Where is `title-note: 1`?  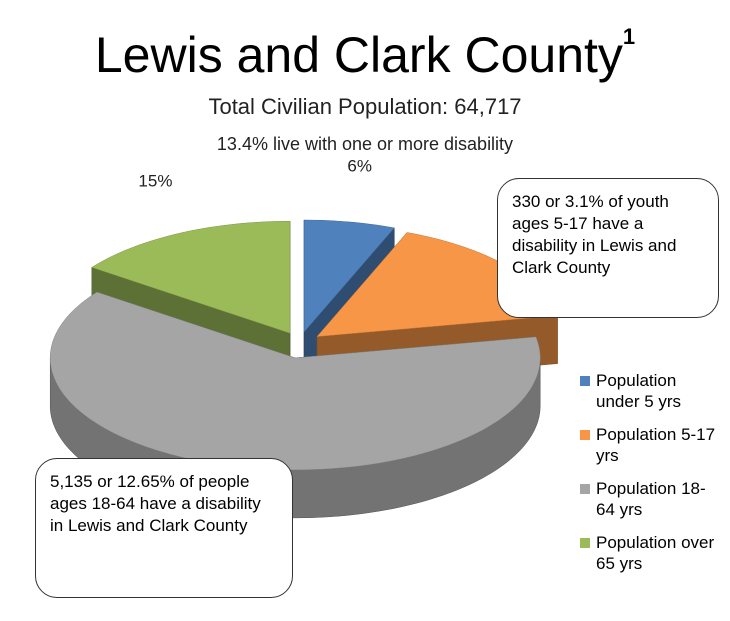
title-note: 1 is located at coordinates (629, 36).